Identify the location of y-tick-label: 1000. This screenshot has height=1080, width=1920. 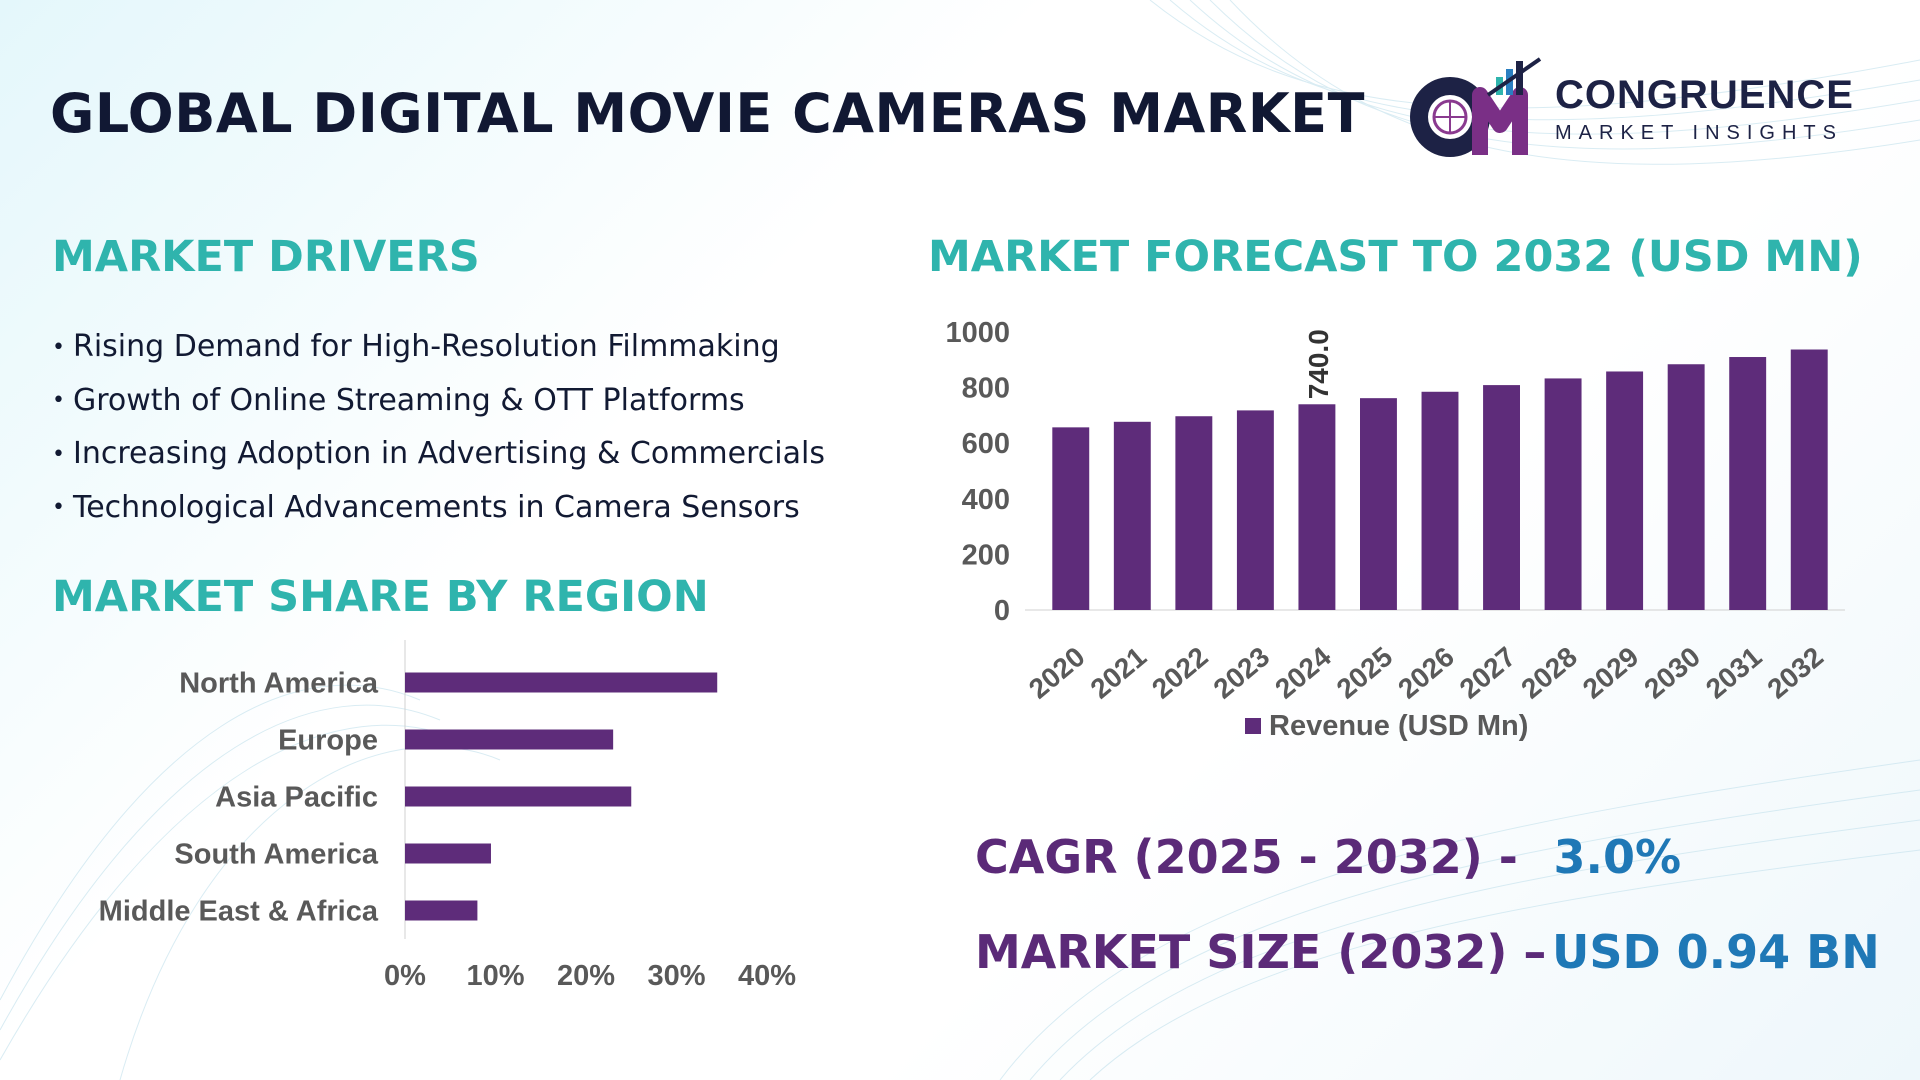
(977, 333).